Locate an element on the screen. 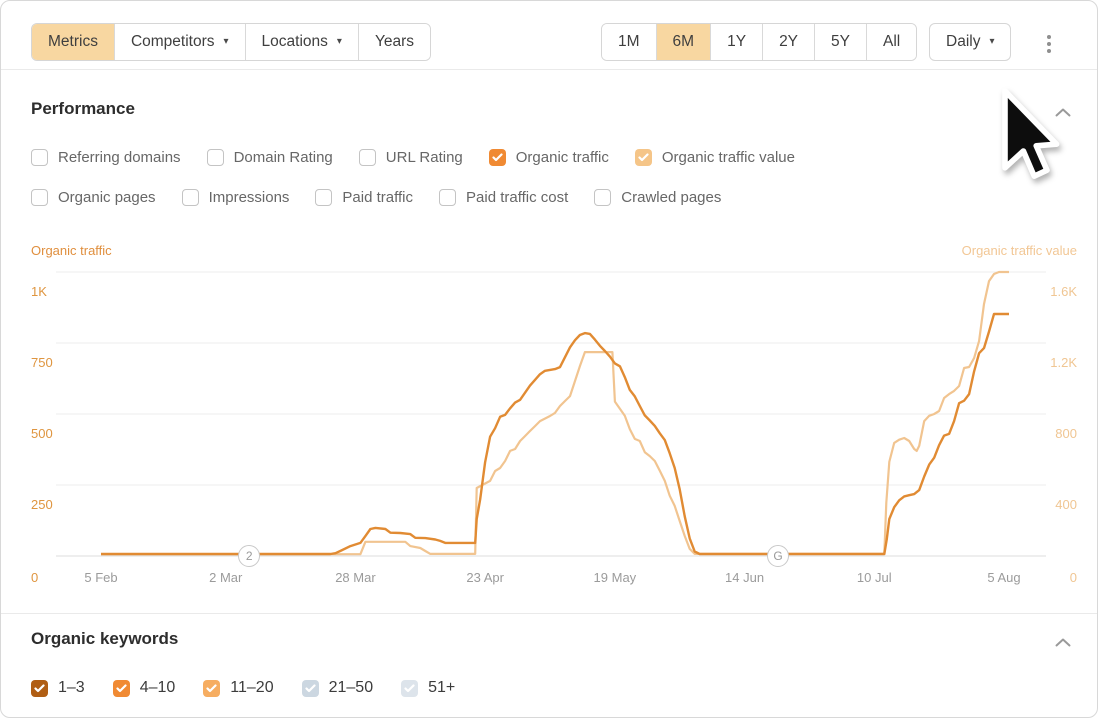 This screenshot has width=1098, height=718. range-tab-6m: 6M is located at coordinates (683, 42).